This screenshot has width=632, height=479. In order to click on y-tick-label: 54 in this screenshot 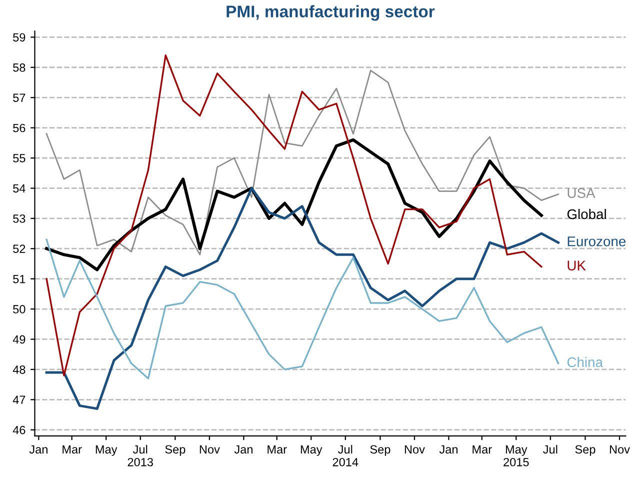, I will do `click(19, 188)`.